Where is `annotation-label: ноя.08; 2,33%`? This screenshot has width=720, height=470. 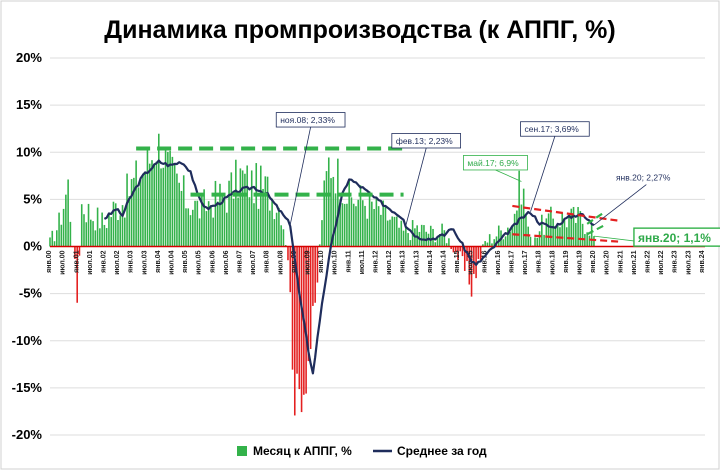
annotation-label: ноя.08; 2,33% is located at coordinates (307, 120).